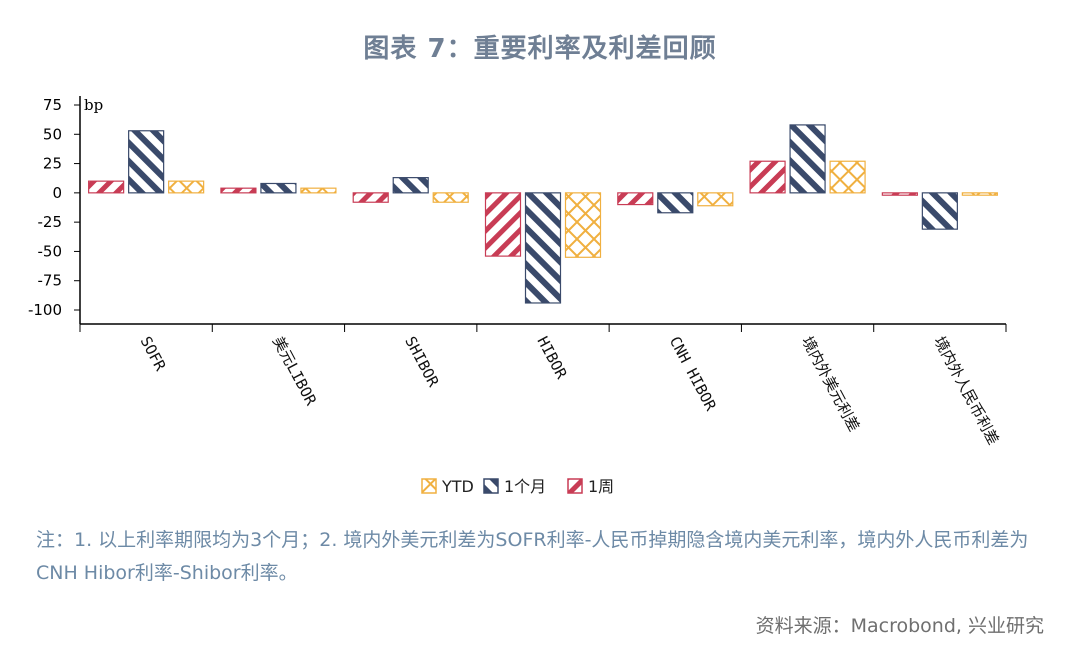 The height and width of the screenshot is (668, 1080). What do you see at coordinates (278, 188) in the screenshot?
I see `bar-1个月-1` at bounding box center [278, 188].